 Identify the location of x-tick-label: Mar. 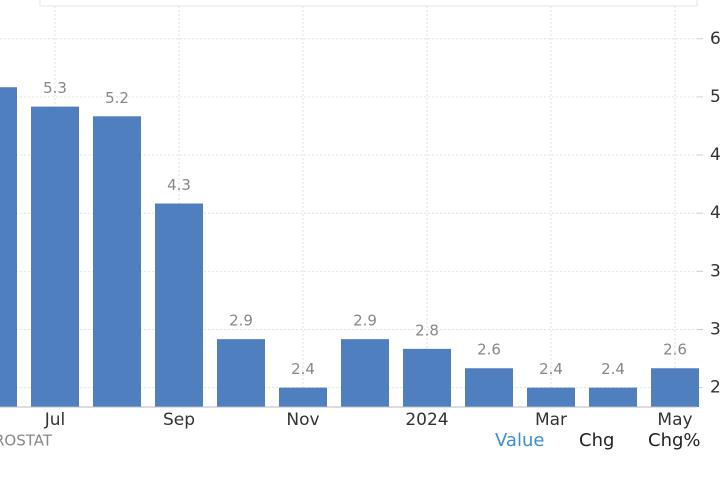
(551, 420).